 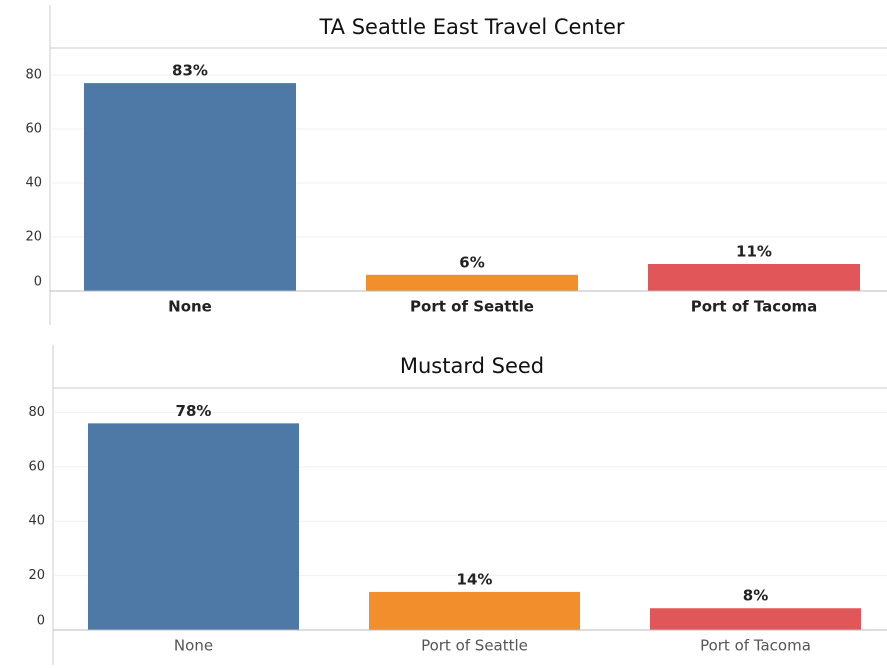 What do you see at coordinates (754, 252) in the screenshot?
I see `bar-label: 11%` at bounding box center [754, 252].